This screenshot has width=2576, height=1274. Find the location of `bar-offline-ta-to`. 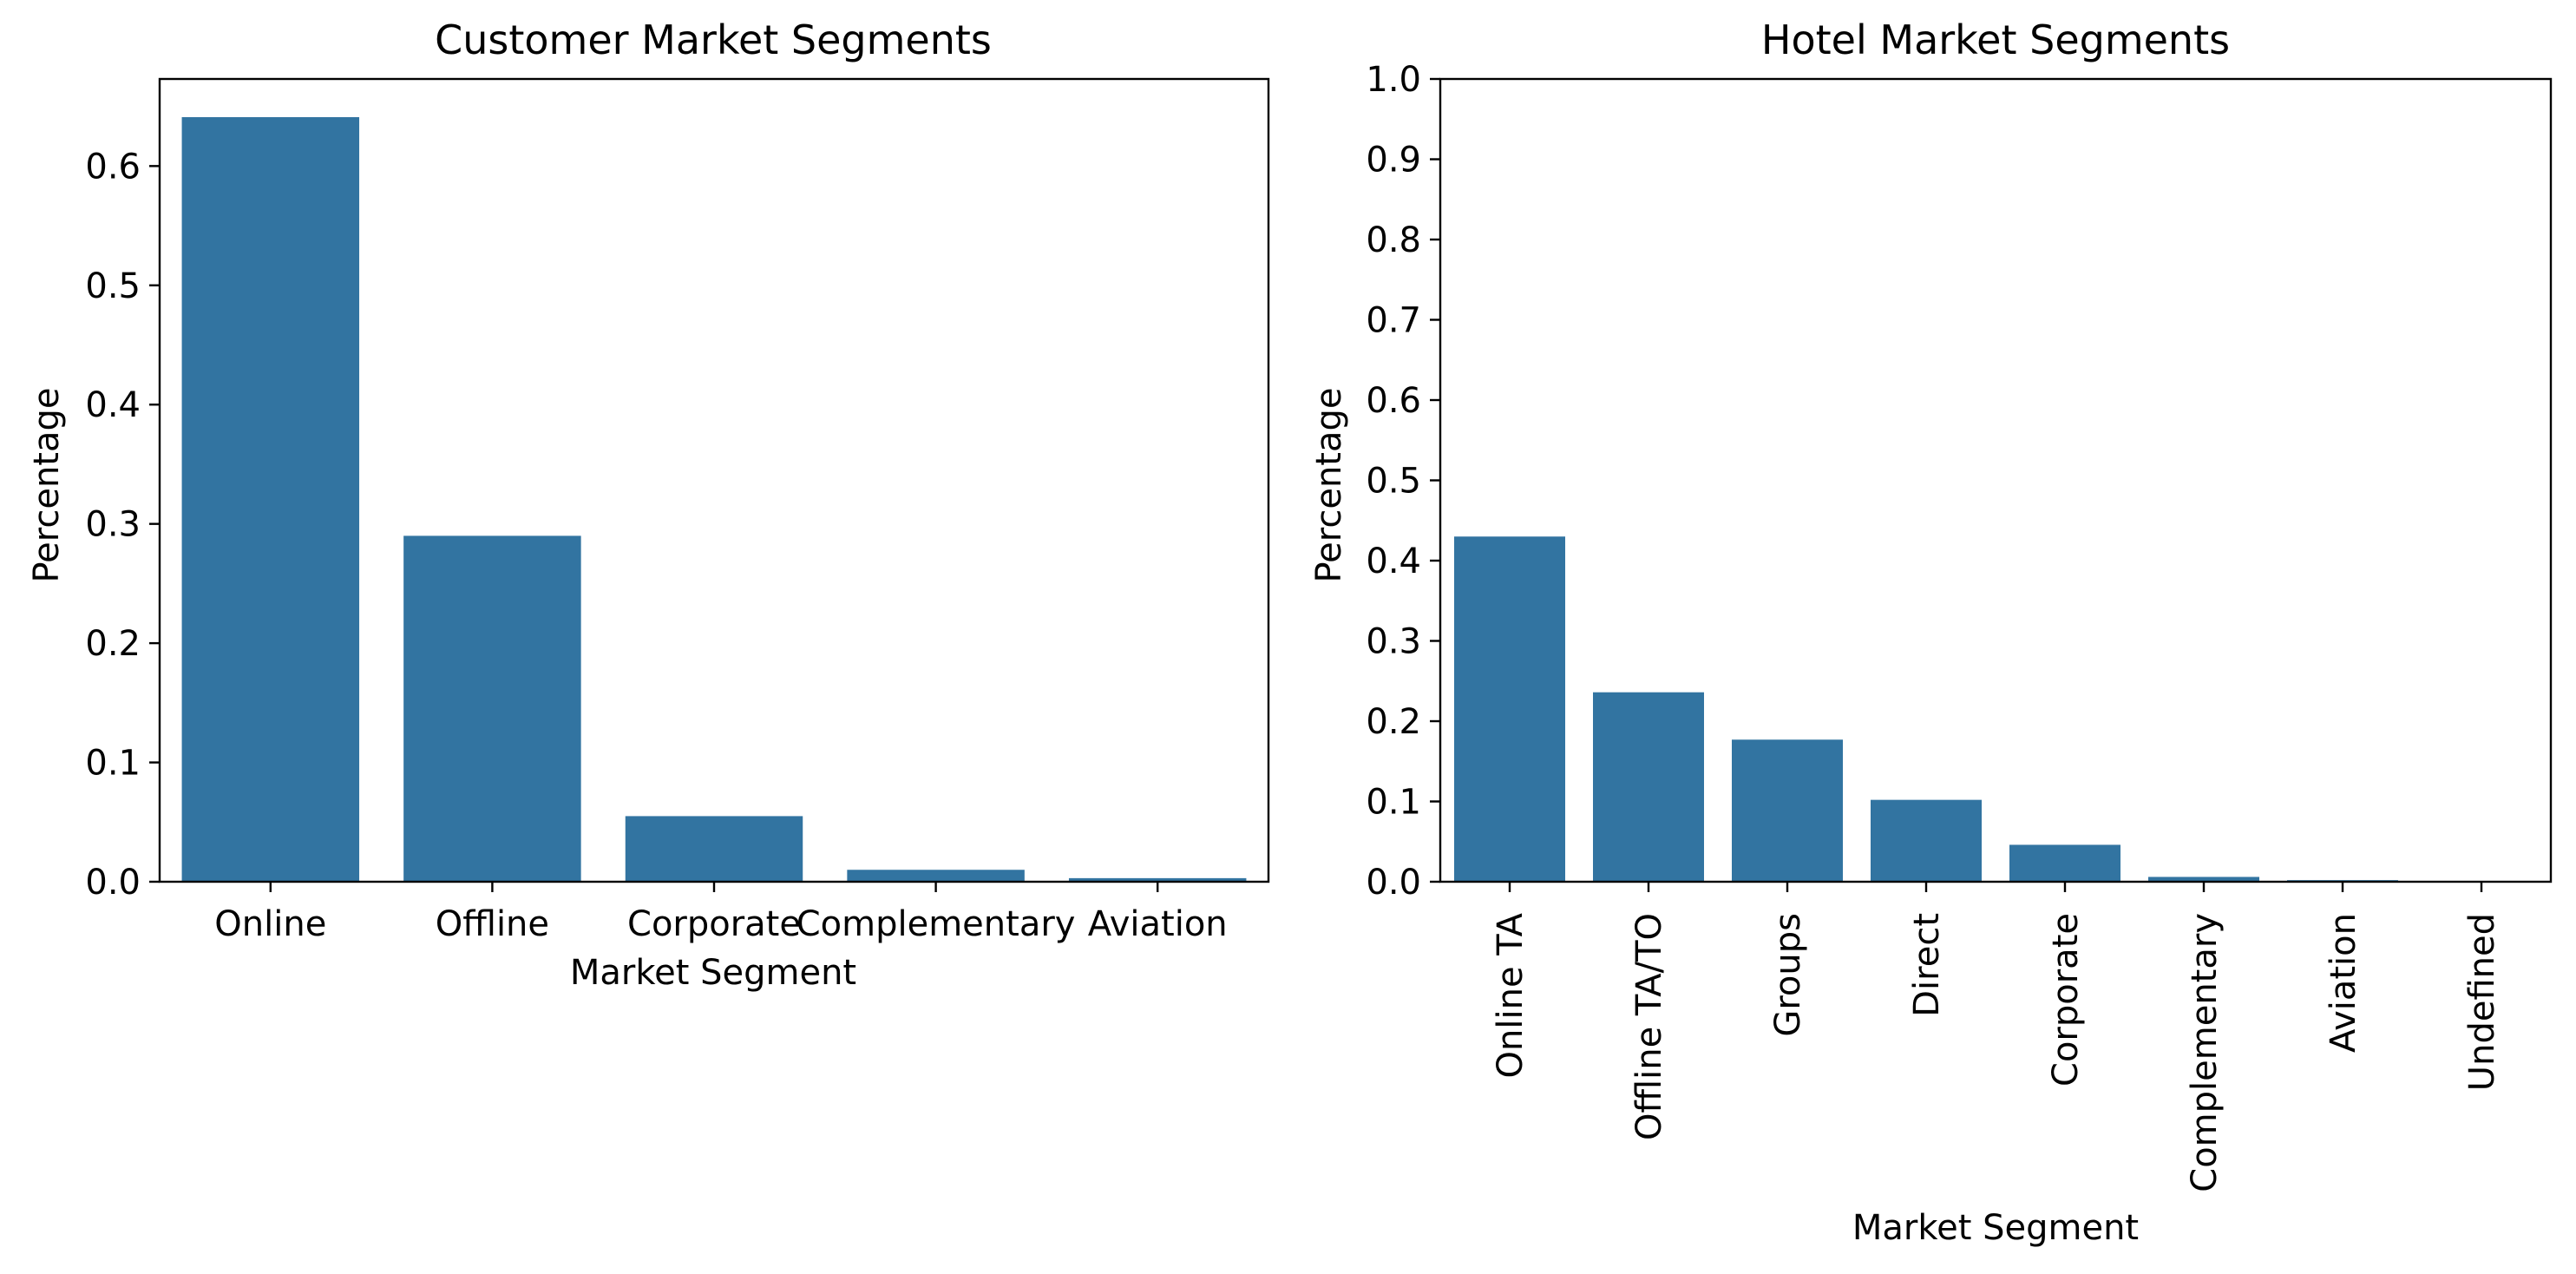

bar-offline-ta-to is located at coordinates (1648, 787).